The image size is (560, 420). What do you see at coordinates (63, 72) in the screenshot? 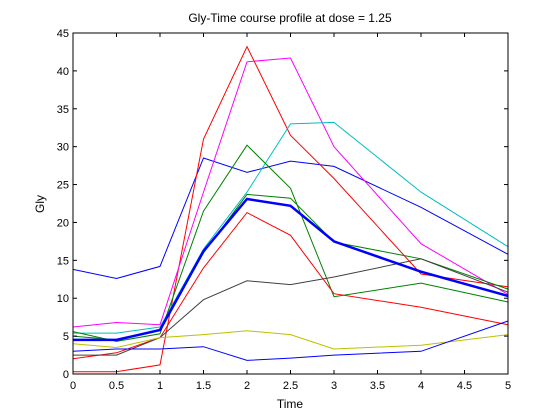
I see `y-tick-label: 40` at bounding box center [63, 72].